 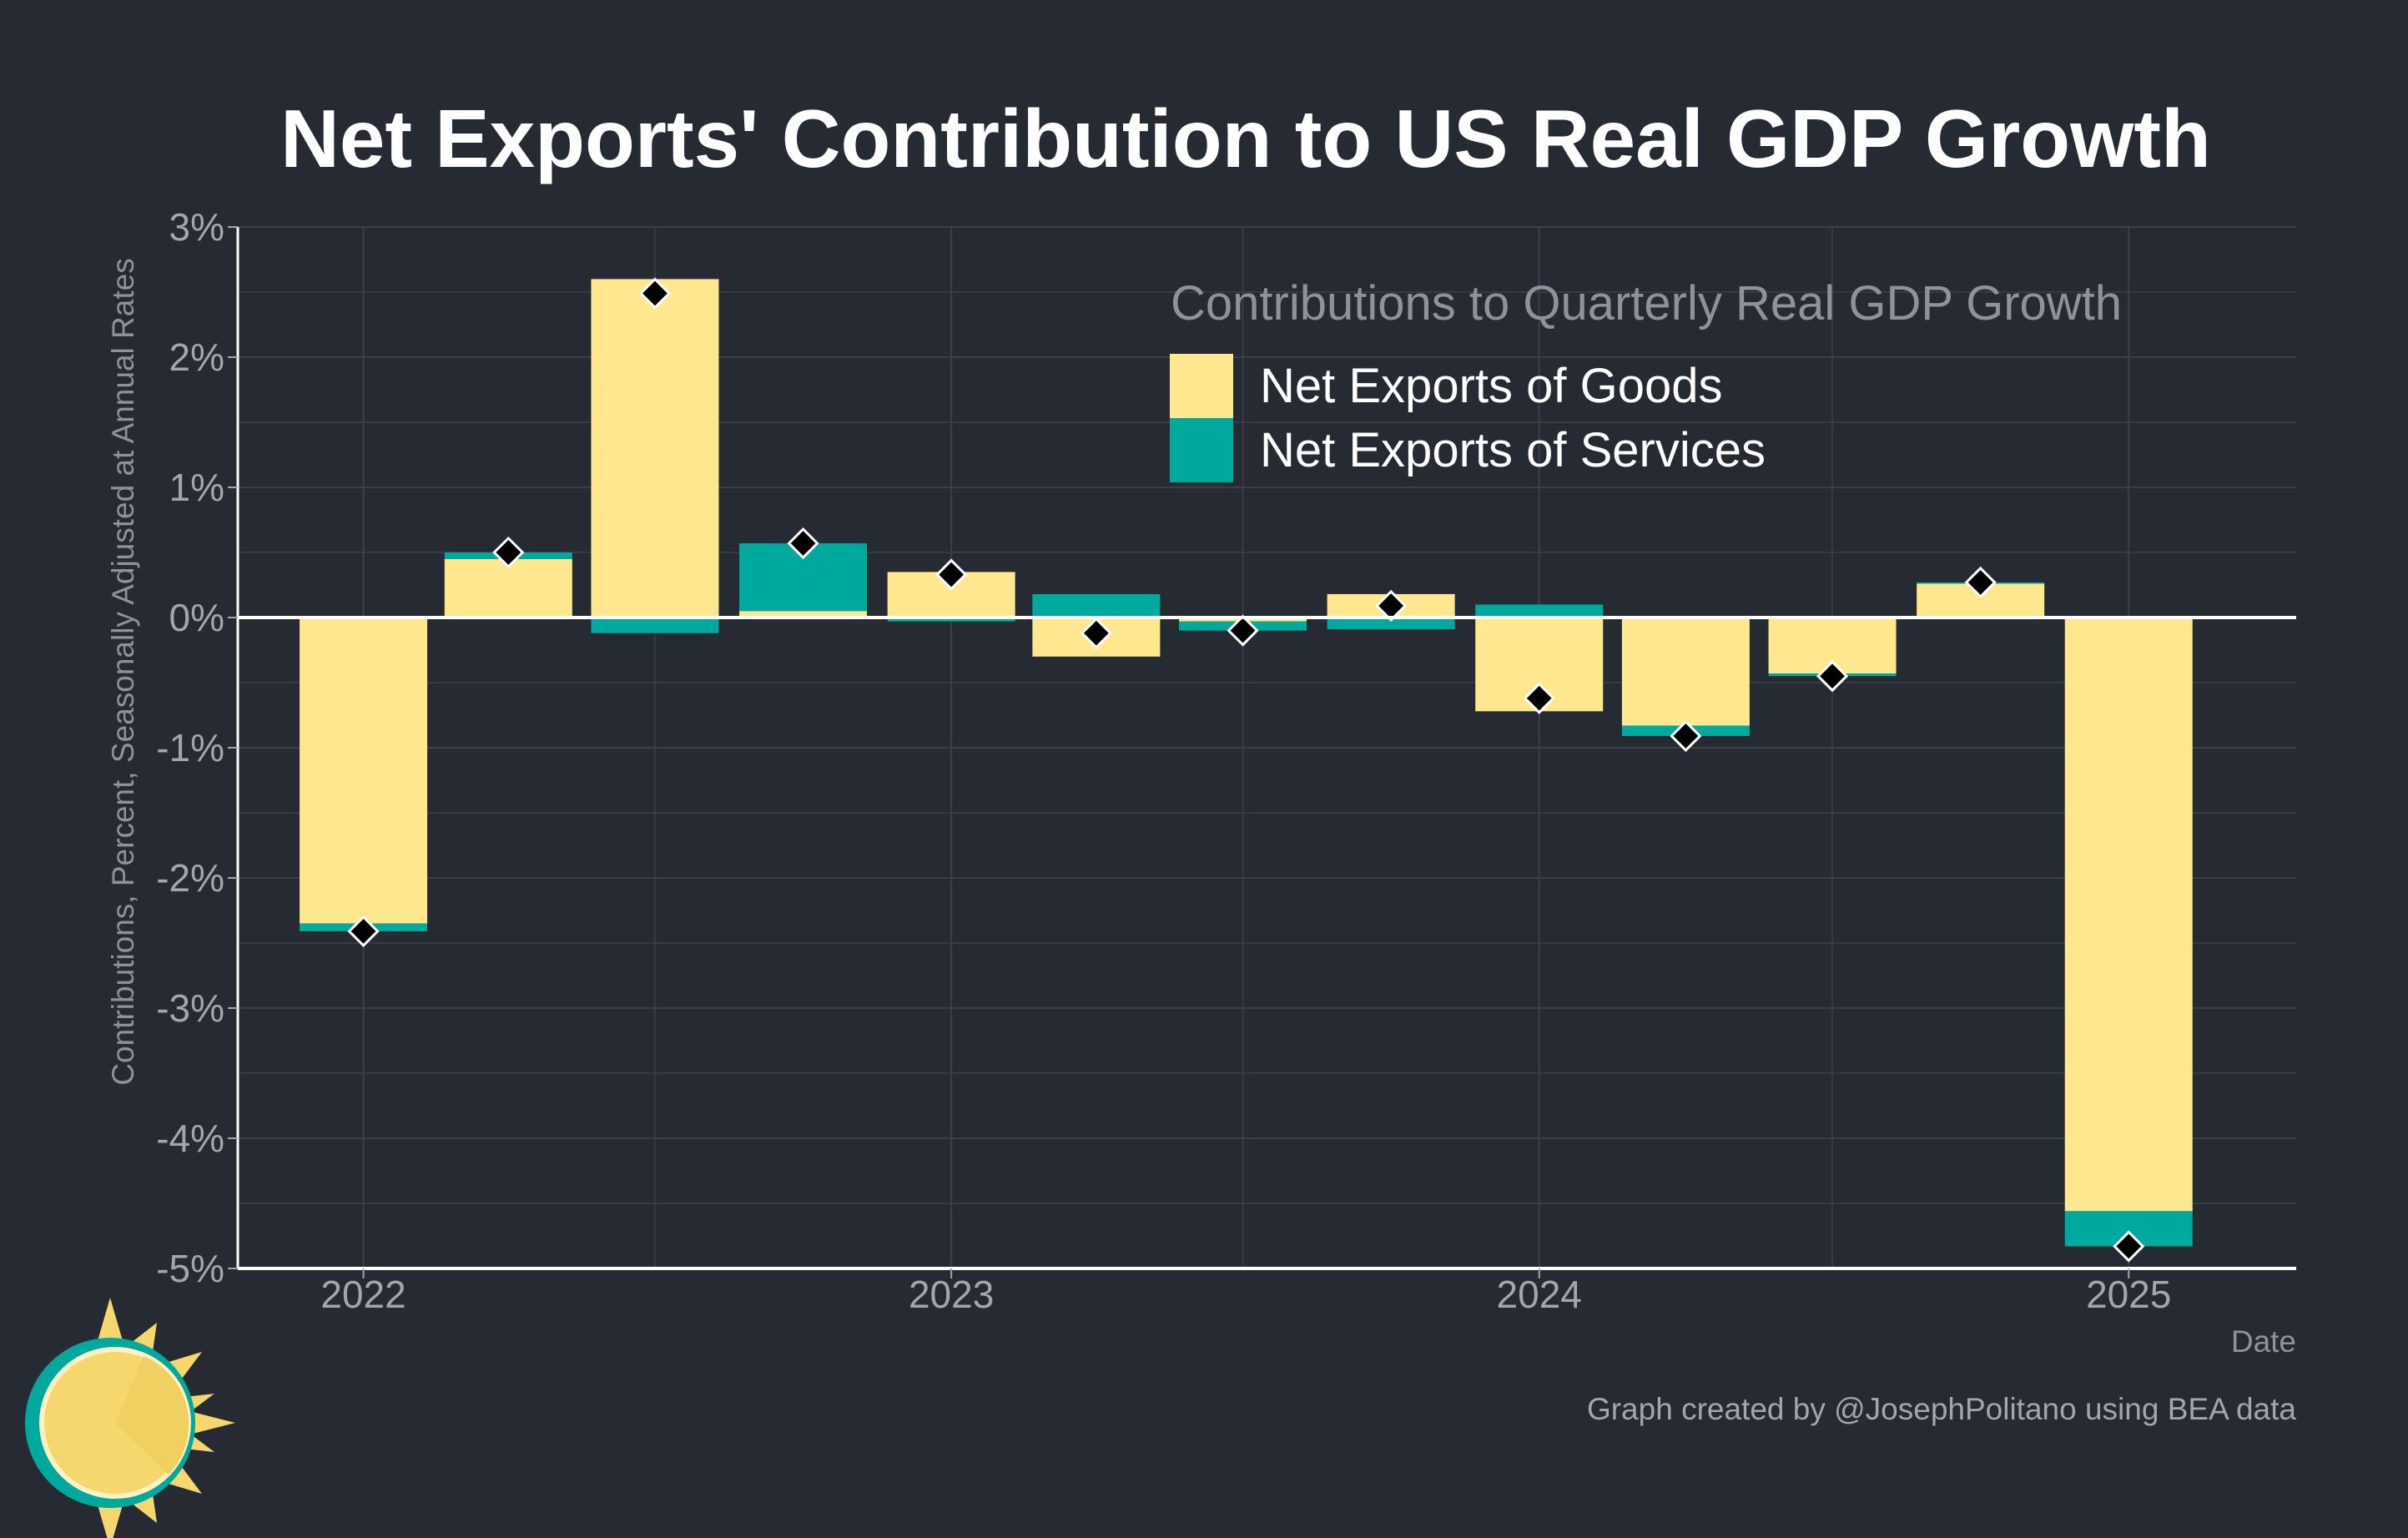 What do you see at coordinates (1513, 450) in the screenshot?
I see `legend-label-services: Net Exports of Services` at bounding box center [1513, 450].